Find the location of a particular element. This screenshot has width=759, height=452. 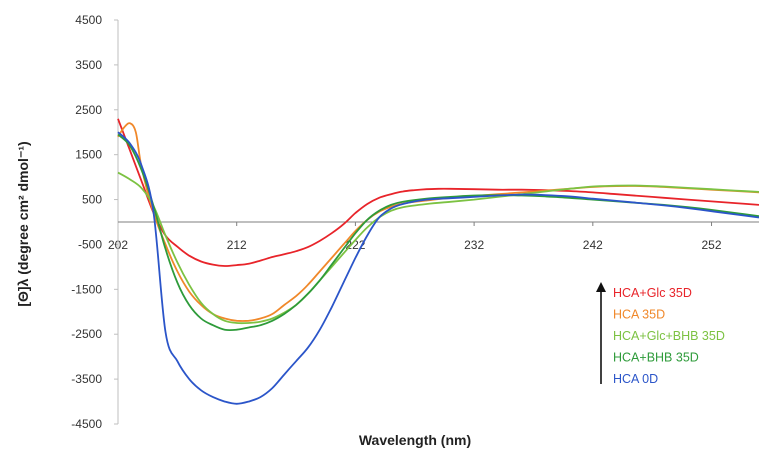

x-tick-label: 212 is located at coordinates (237, 245).